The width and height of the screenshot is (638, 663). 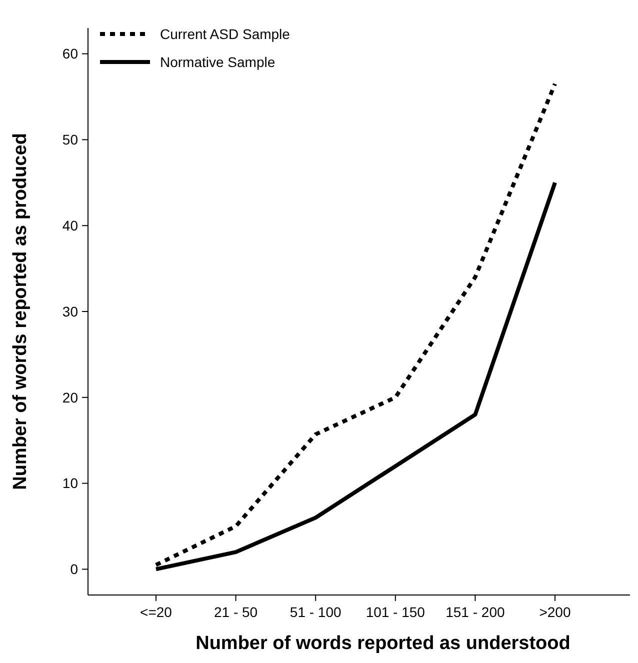 I want to click on y-tick-label: 10, so click(x=70, y=483).